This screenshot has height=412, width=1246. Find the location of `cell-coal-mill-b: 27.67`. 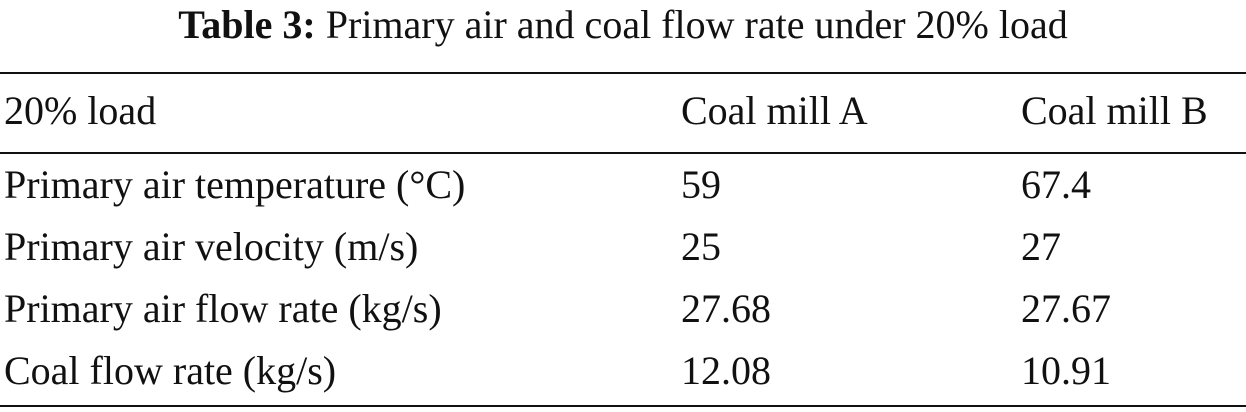

cell-coal-mill-b: 27.67 is located at coordinates (1066, 308).